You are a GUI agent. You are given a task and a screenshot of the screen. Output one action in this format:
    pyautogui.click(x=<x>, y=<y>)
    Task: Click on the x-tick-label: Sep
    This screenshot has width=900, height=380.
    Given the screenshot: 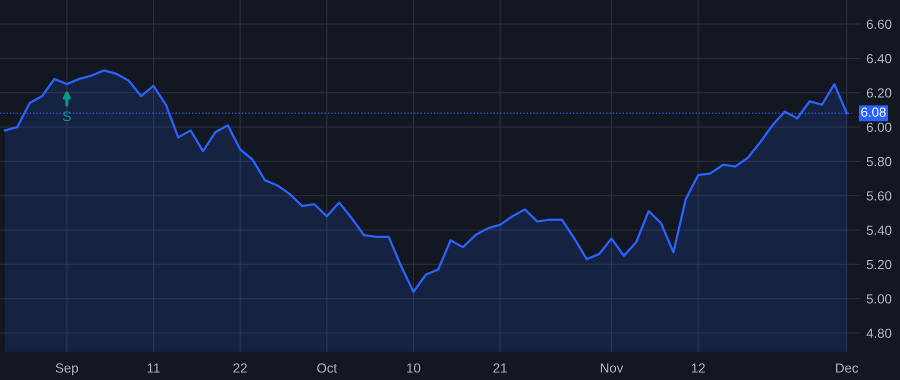 What is the action you would take?
    pyautogui.click(x=67, y=369)
    